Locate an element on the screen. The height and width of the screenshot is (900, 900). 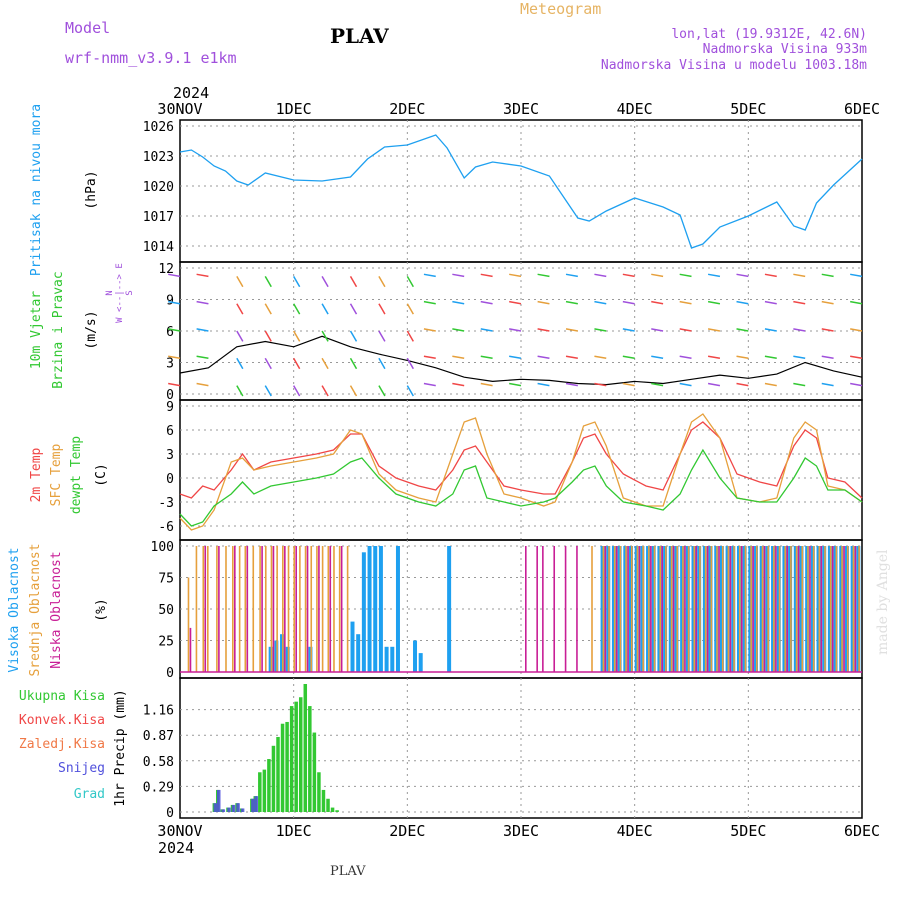
dewpt-axis-title: dewpt Temp is located at coordinates (76, 475).